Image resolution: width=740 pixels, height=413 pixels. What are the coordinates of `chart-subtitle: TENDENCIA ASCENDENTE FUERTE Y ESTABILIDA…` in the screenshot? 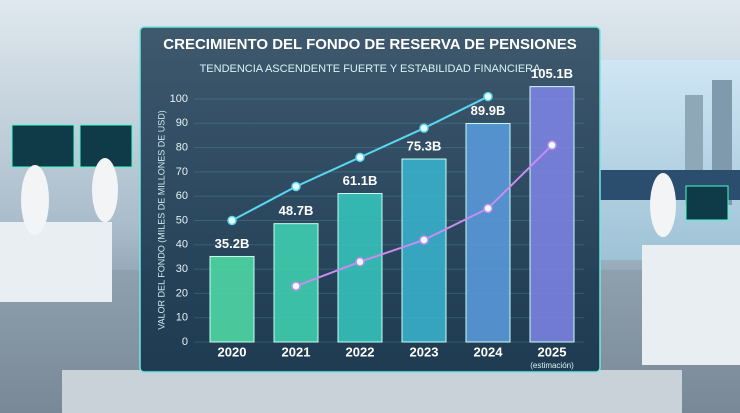 It's located at (371, 69).